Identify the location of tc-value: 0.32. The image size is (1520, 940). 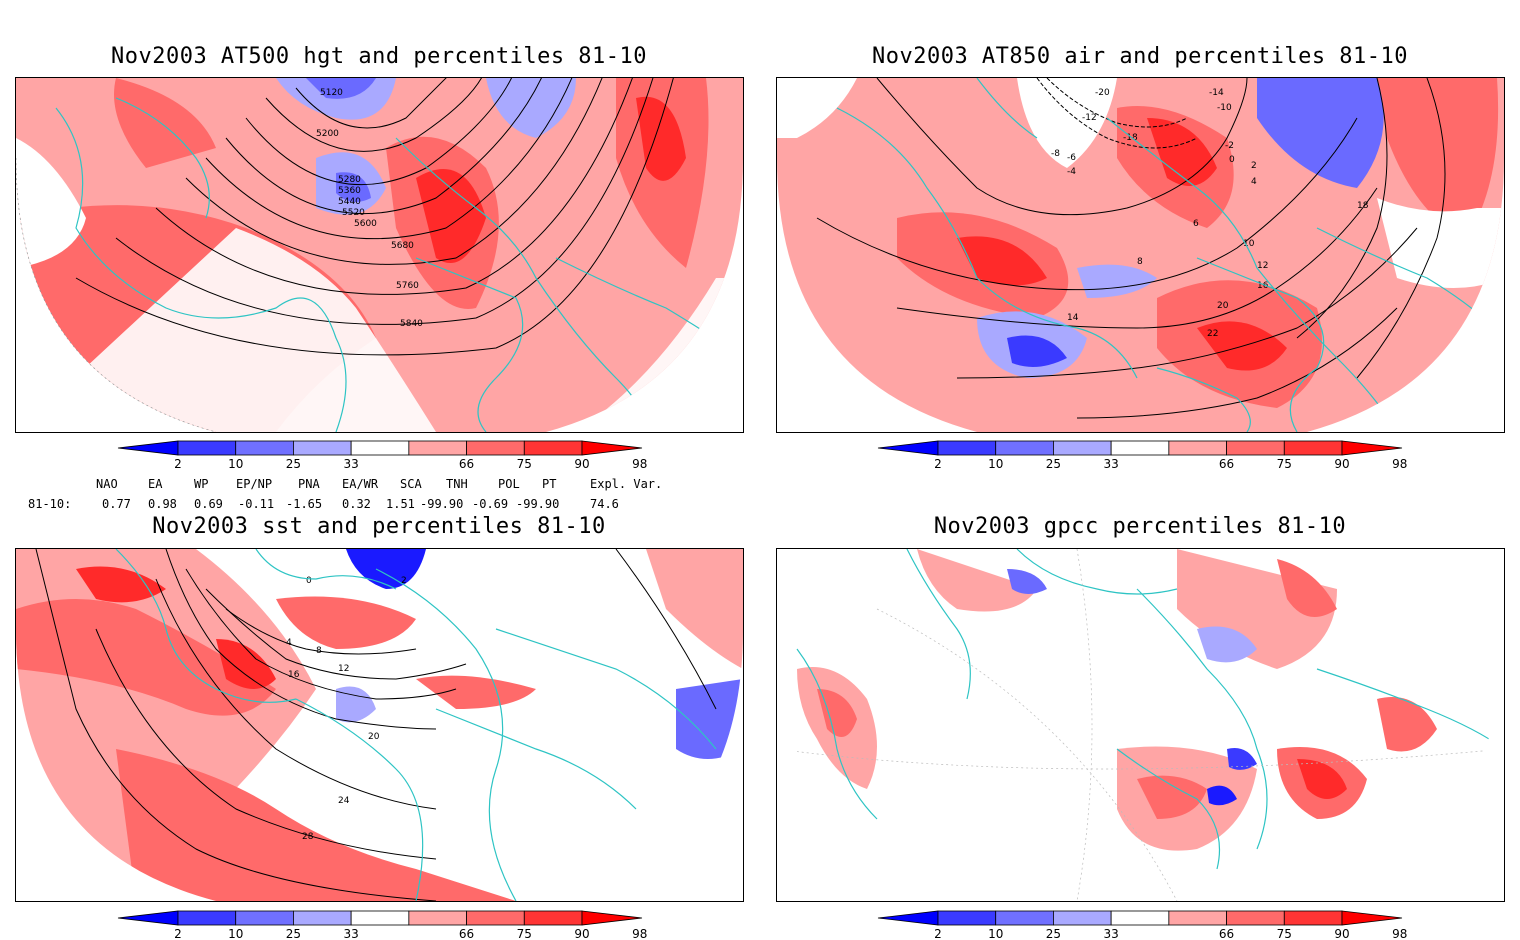
(356, 504).